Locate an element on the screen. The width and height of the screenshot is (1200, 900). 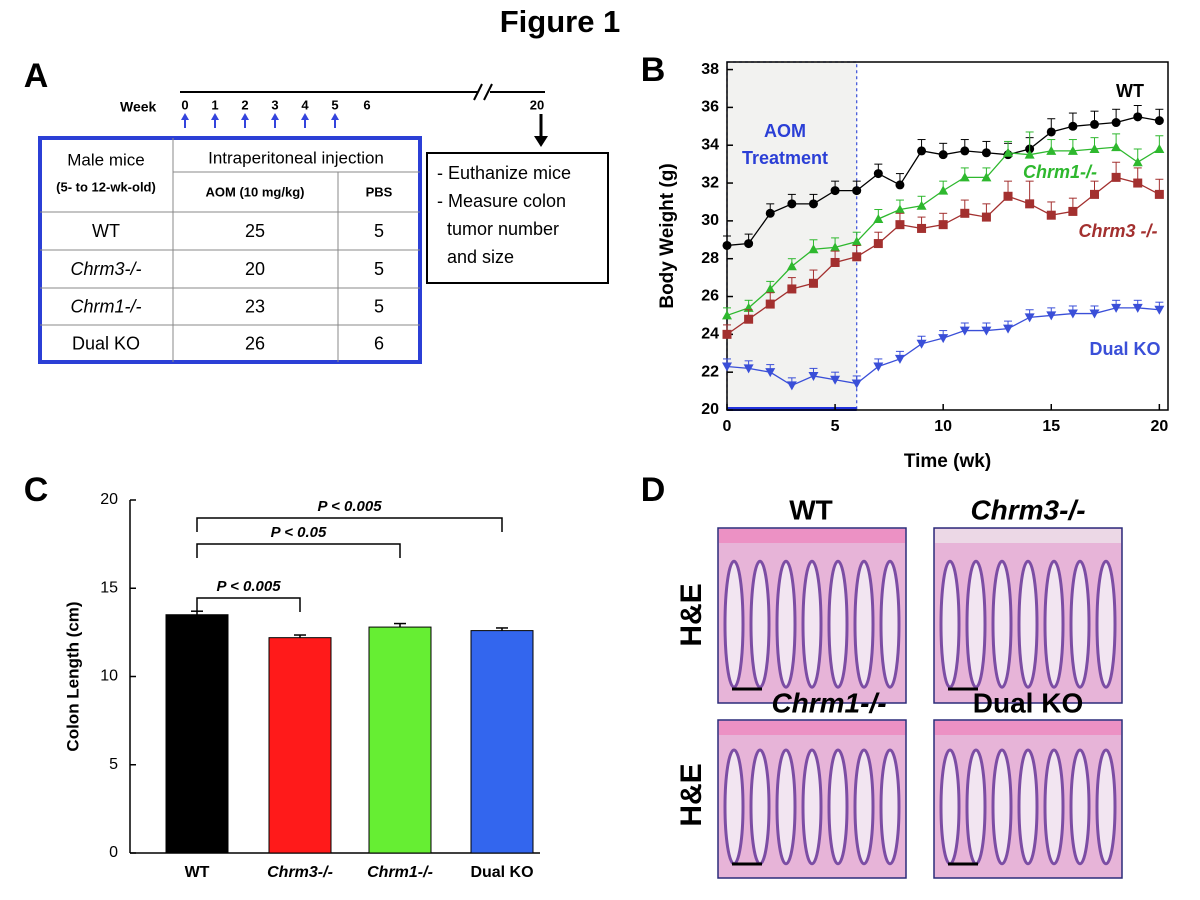
y-tick-label: 28 is located at coordinates (710, 258).